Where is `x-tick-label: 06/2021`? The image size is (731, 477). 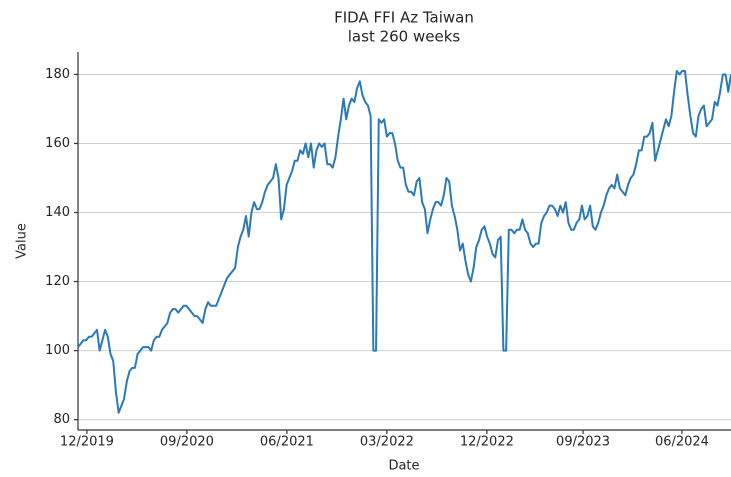 x-tick-label: 06/2021 is located at coordinates (287, 442).